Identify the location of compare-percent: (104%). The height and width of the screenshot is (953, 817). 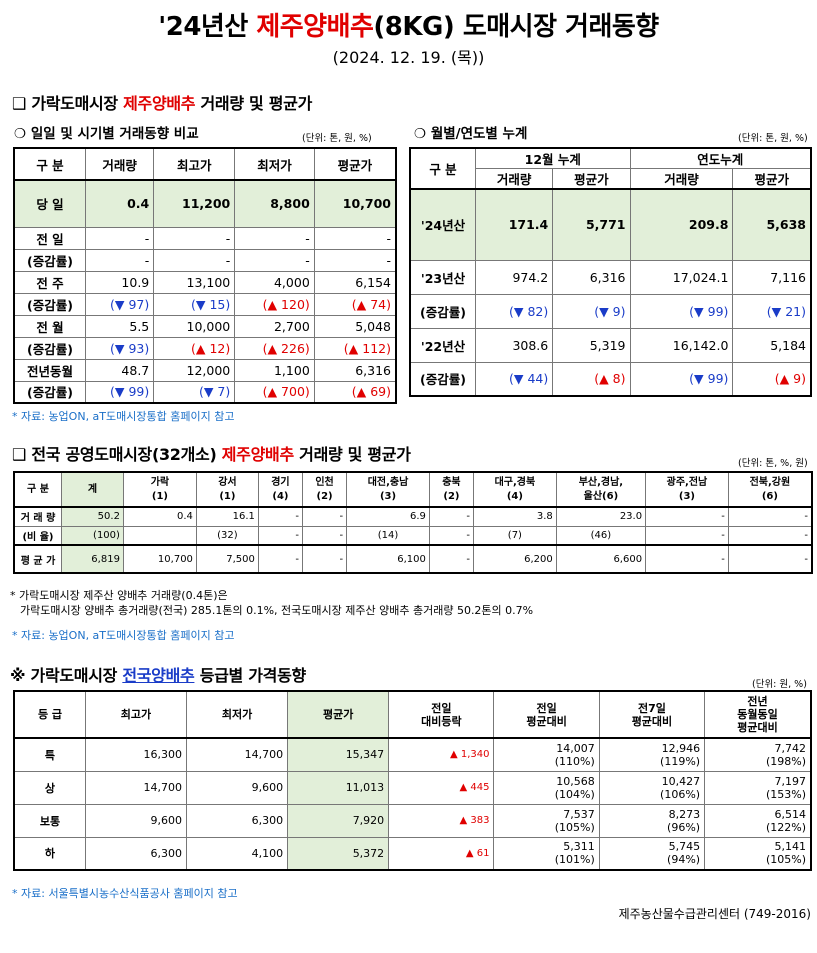
(574, 794).